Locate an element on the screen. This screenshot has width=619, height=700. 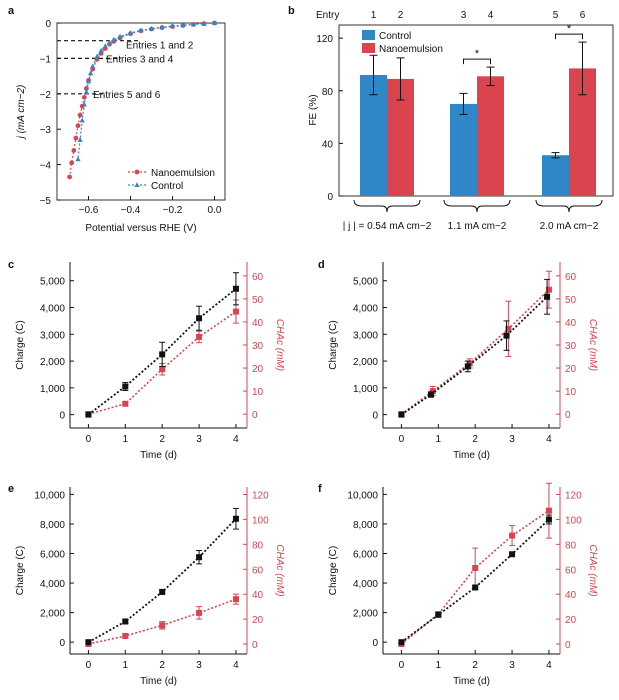
x-tick-label-c: 4 is located at coordinates (236, 439).